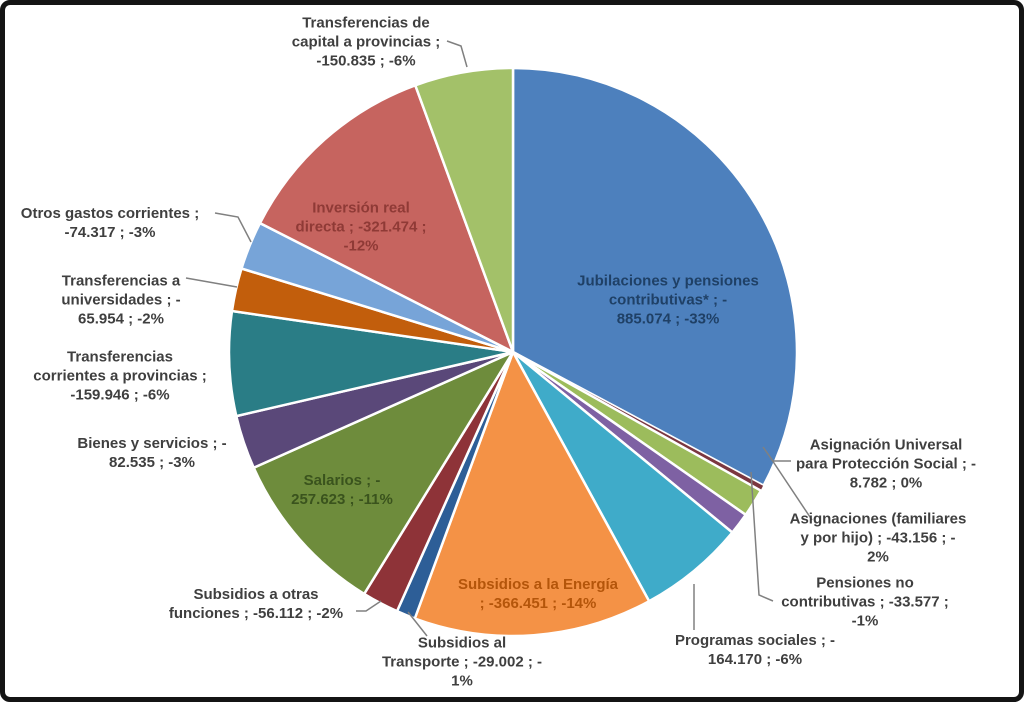  Describe the element at coordinates (886, 483) in the screenshot. I see `label-line: 8.782 ; 0%` at that location.